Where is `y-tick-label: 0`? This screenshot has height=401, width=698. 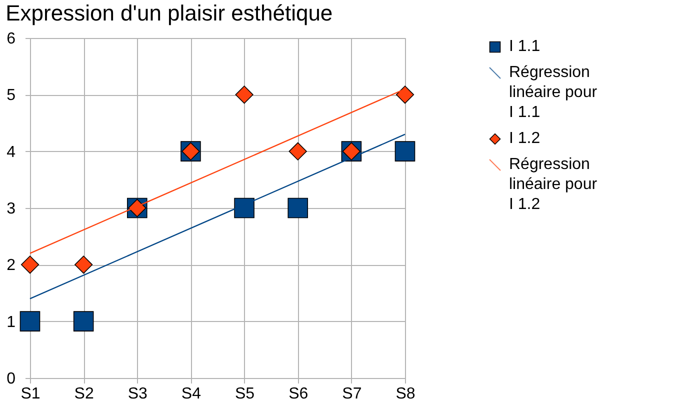 y-tick-label: 0 is located at coordinates (11, 379).